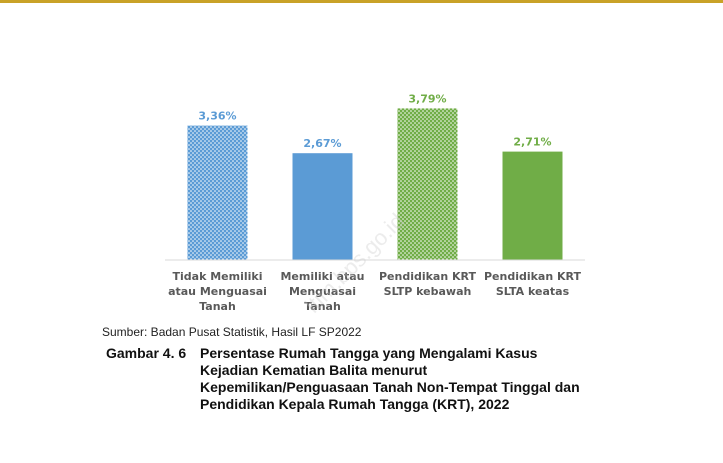 This screenshot has width=723, height=463. What do you see at coordinates (361, 1) in the screenshot?
I see `top-rule` at bounding box center [361, 1].